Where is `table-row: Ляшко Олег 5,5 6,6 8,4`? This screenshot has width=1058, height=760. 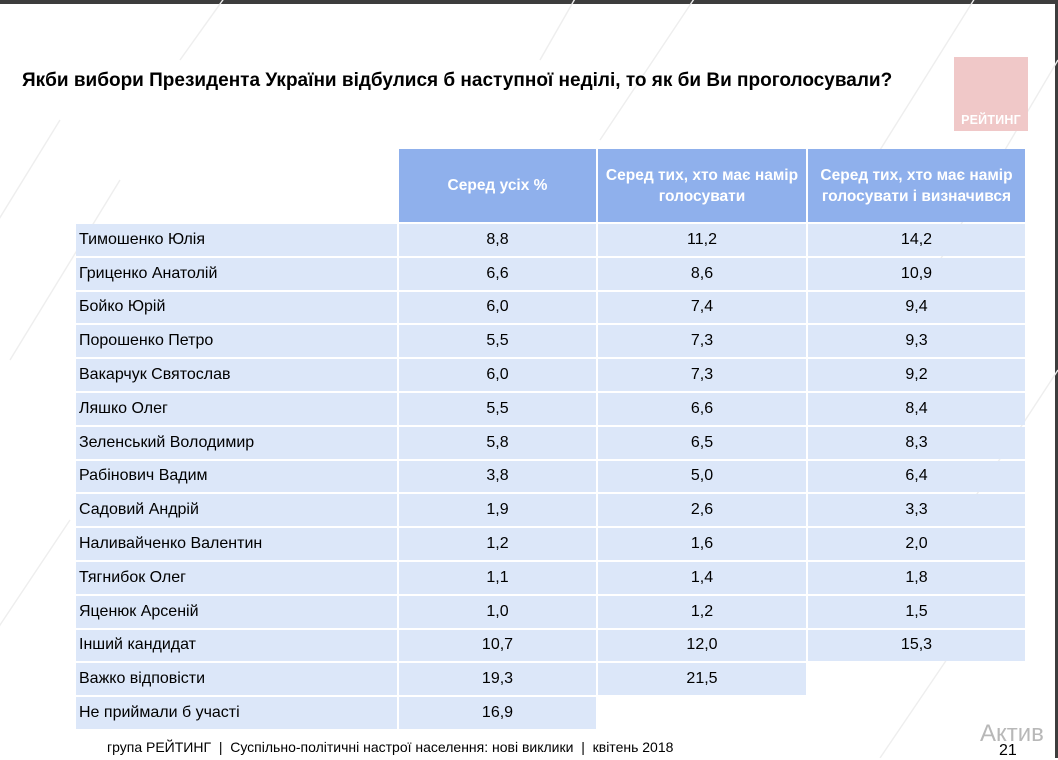 table-row: Ляшко Олег 5,5 6,6 8,4 is located at coordinates (550, 408).